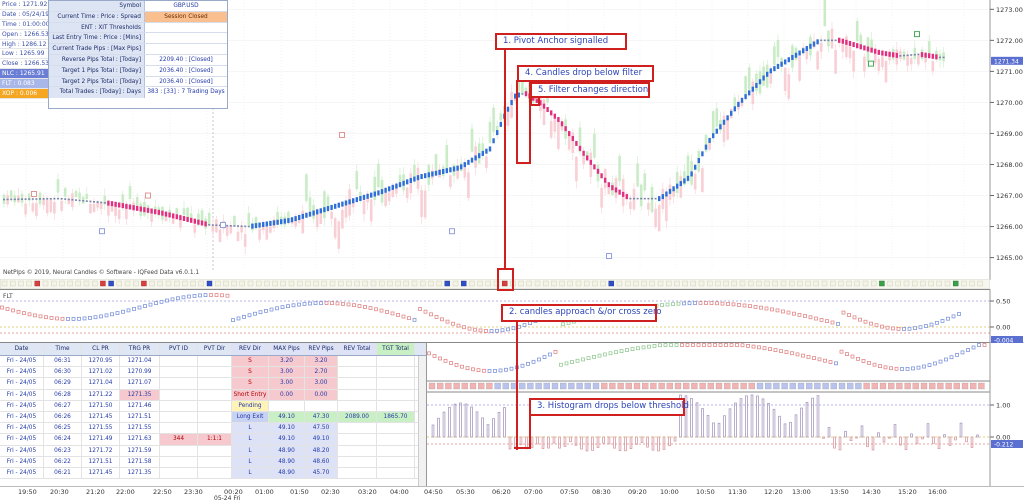 The image size is (1024, 501). Describe the element at coordinates (420, 349) in the screenshot. I see `trade-table-header-cell` at that location.